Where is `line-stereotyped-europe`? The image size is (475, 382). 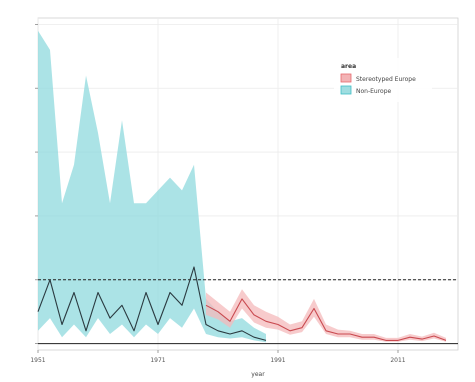 line-stereotyped-europe is located at coordinates (326, 319).